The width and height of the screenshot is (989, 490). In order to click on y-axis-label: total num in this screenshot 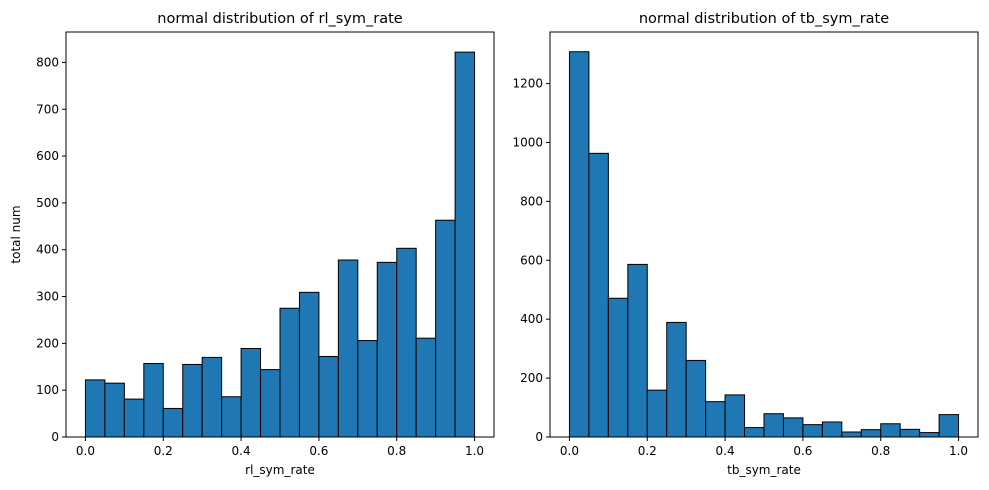, I will do `click(16, 234)`.